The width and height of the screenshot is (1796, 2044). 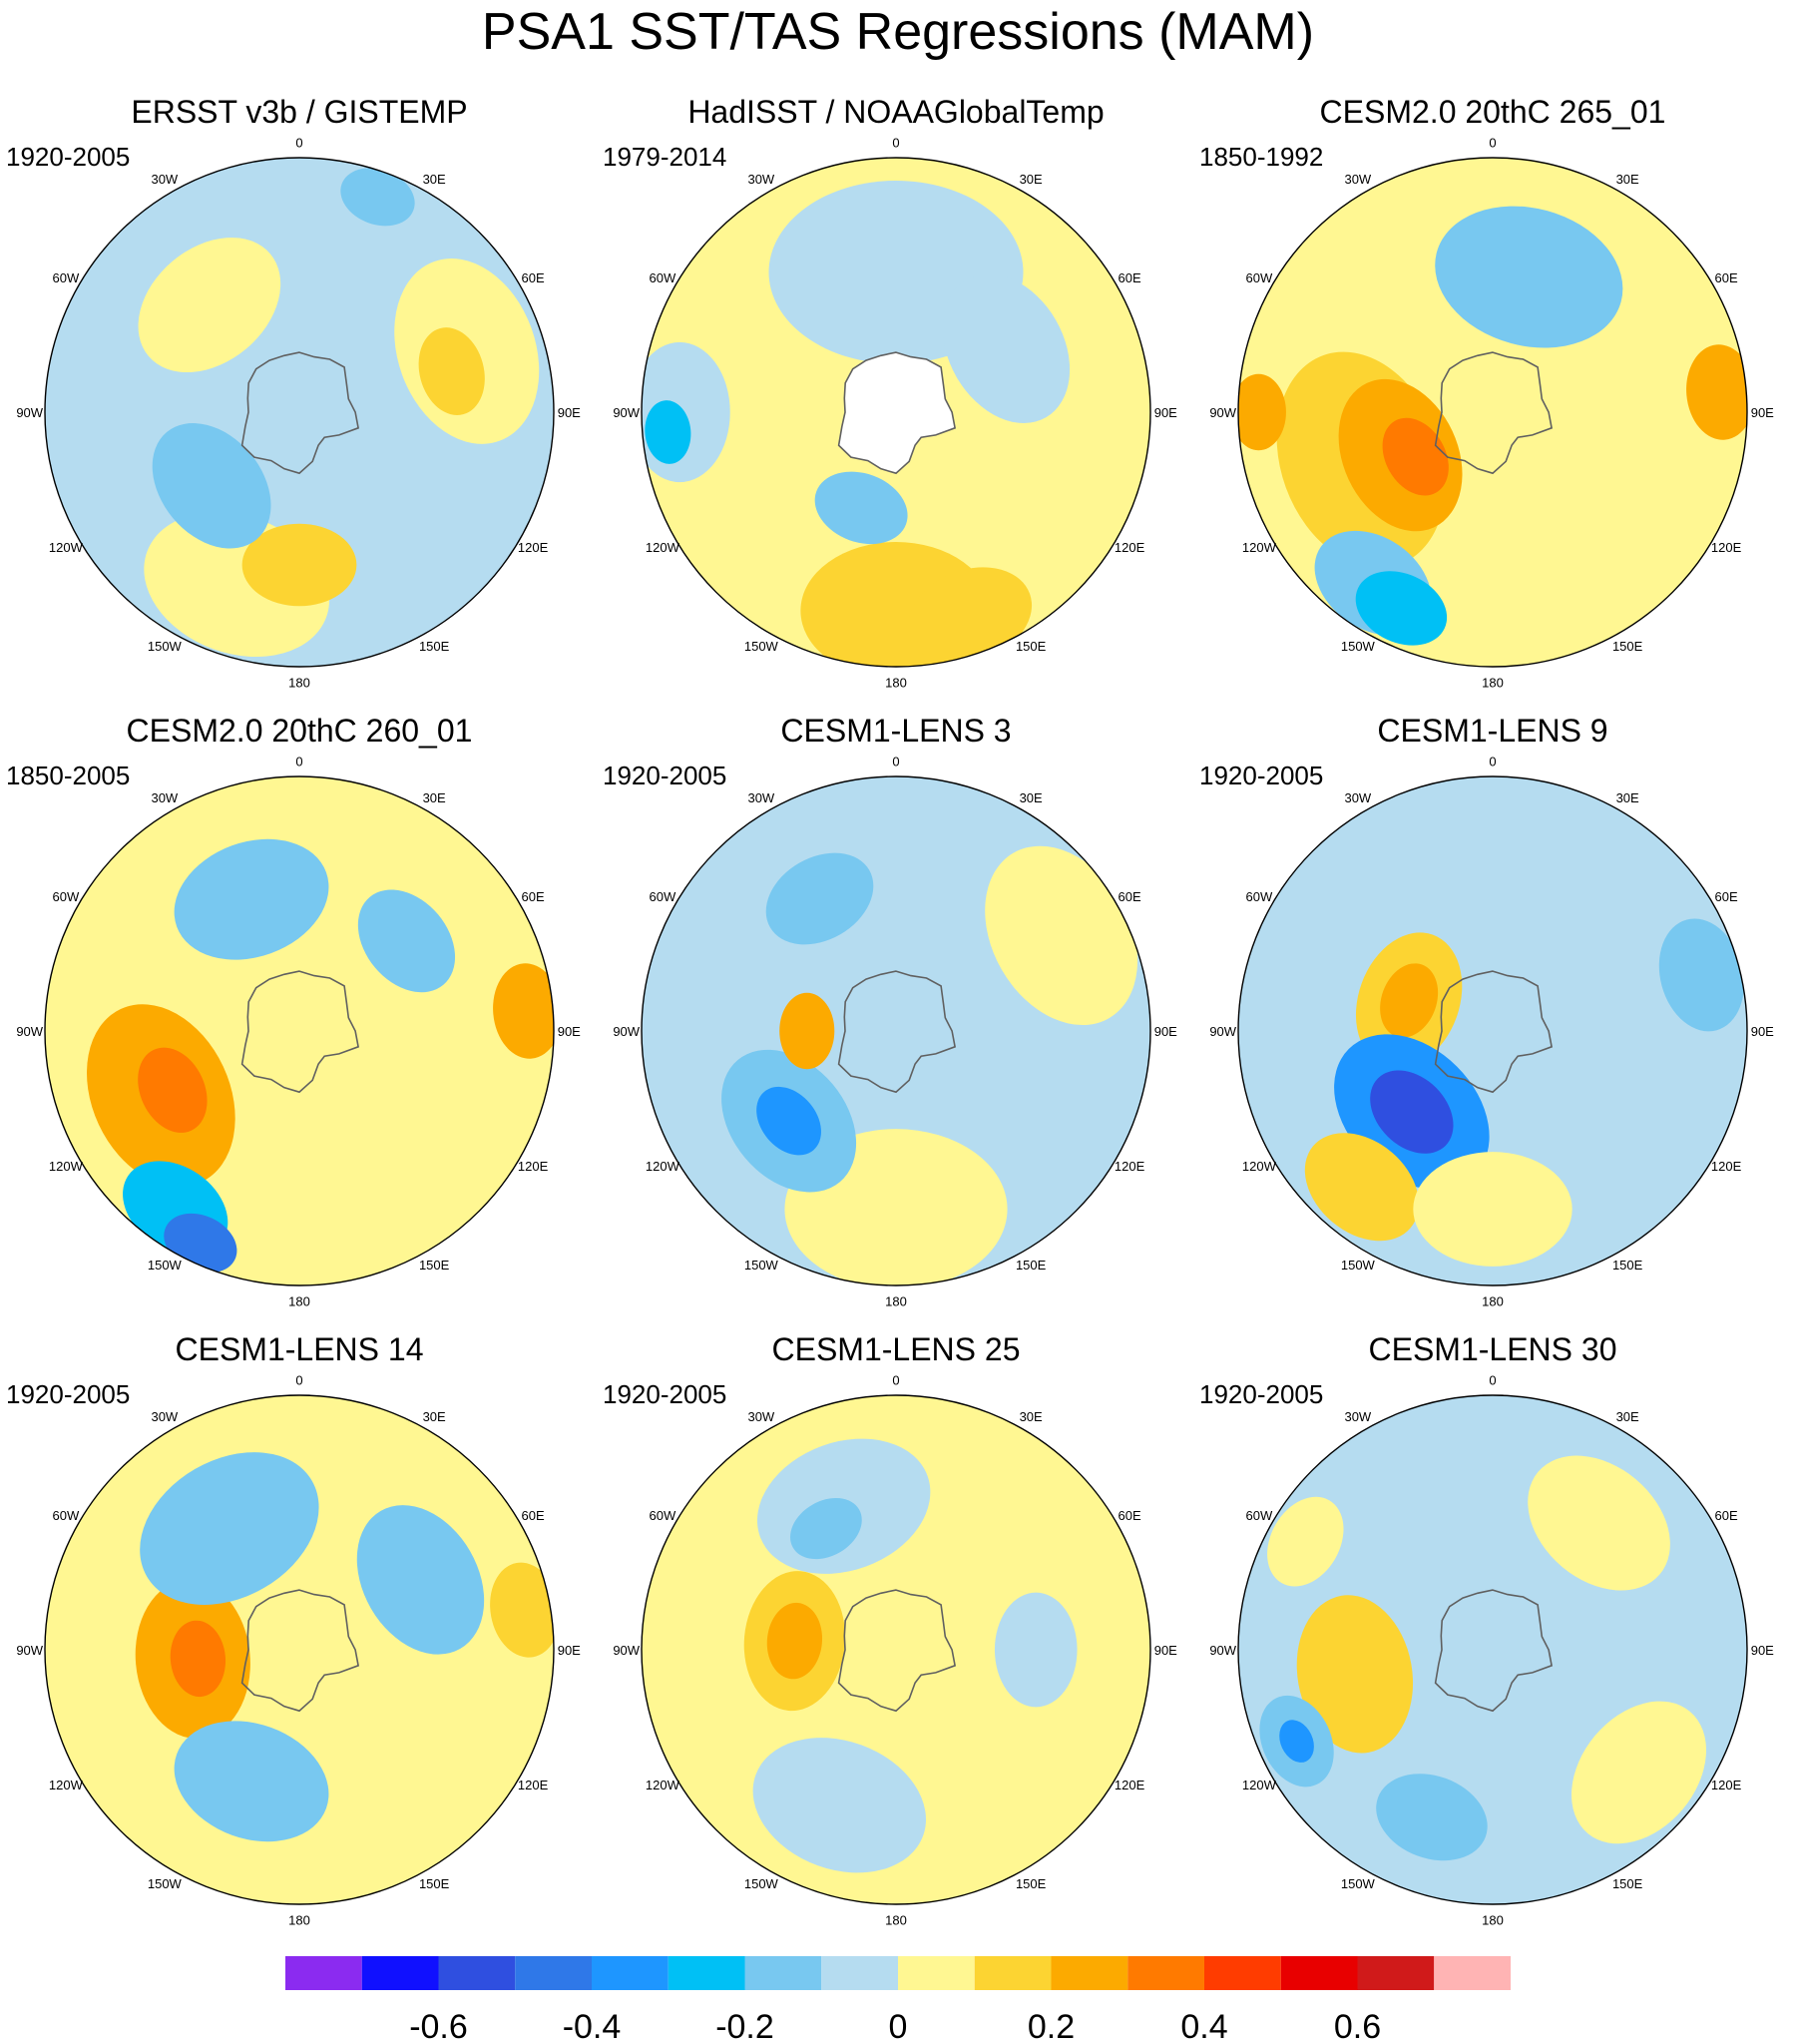 What do you see at coordinates (1357, 2026) in the screenshot?
I see `colorbar-tick-label: 0.6` at bounding box center [1357, 2026].